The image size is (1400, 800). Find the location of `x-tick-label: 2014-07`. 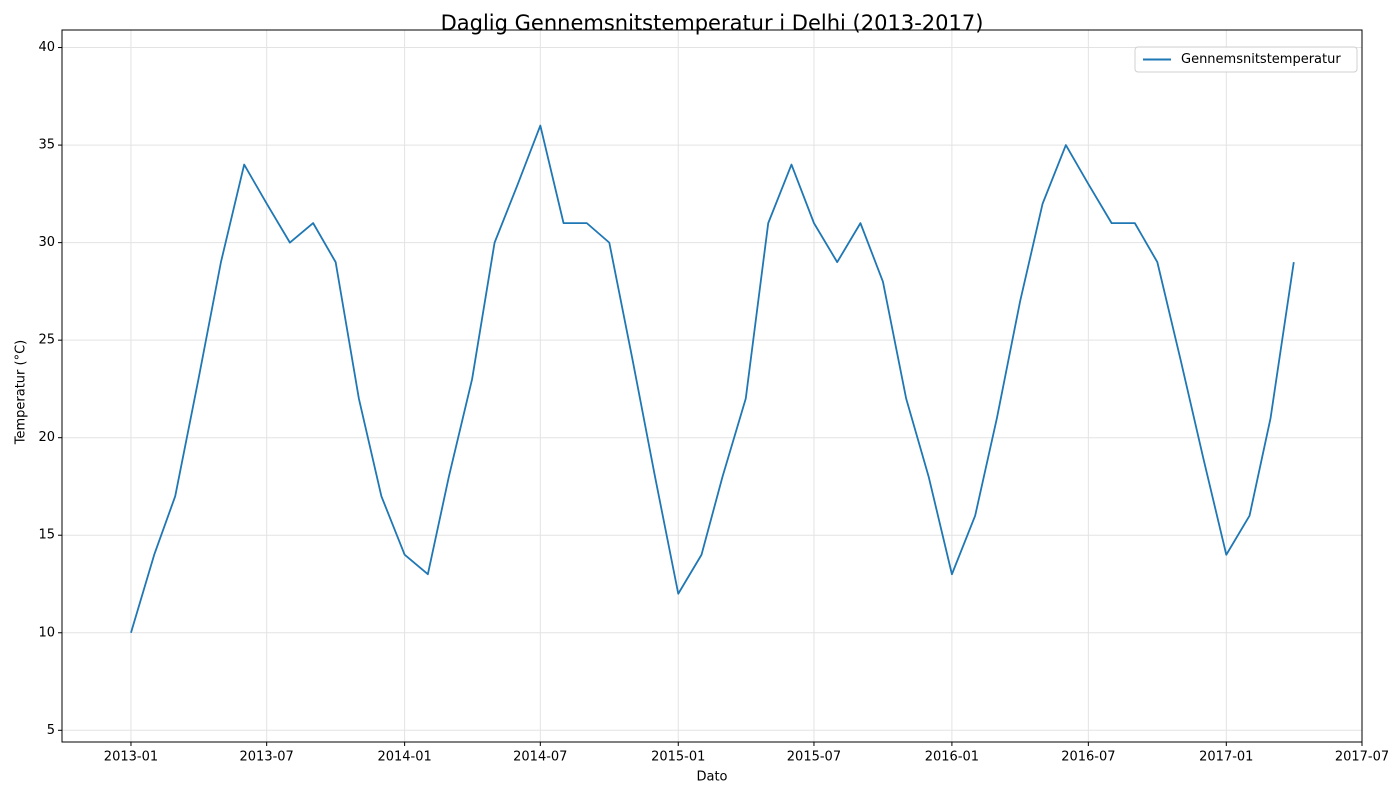

x-tick-label: 2014-07 is located at coordinates (540, 757).